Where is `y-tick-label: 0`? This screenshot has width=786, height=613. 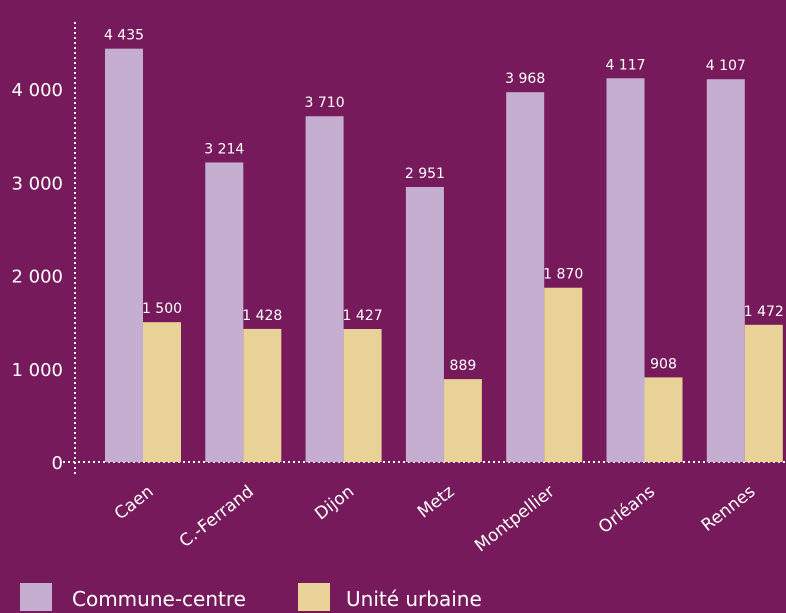 y-tick-label: 0 is located at coordinates (57, 463).